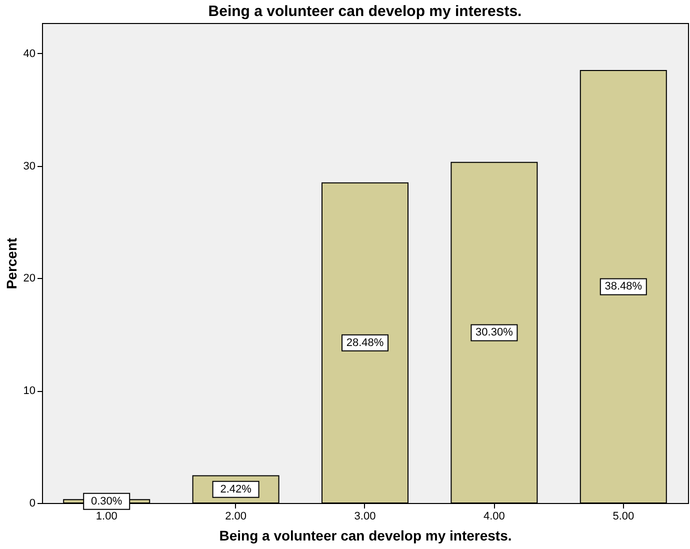 This screenshot has height=549, width=690. What do you see at coordinates (236, 489) in the screenshot?
I see `data-label: 2.42%` at bounding box center [236, 489].